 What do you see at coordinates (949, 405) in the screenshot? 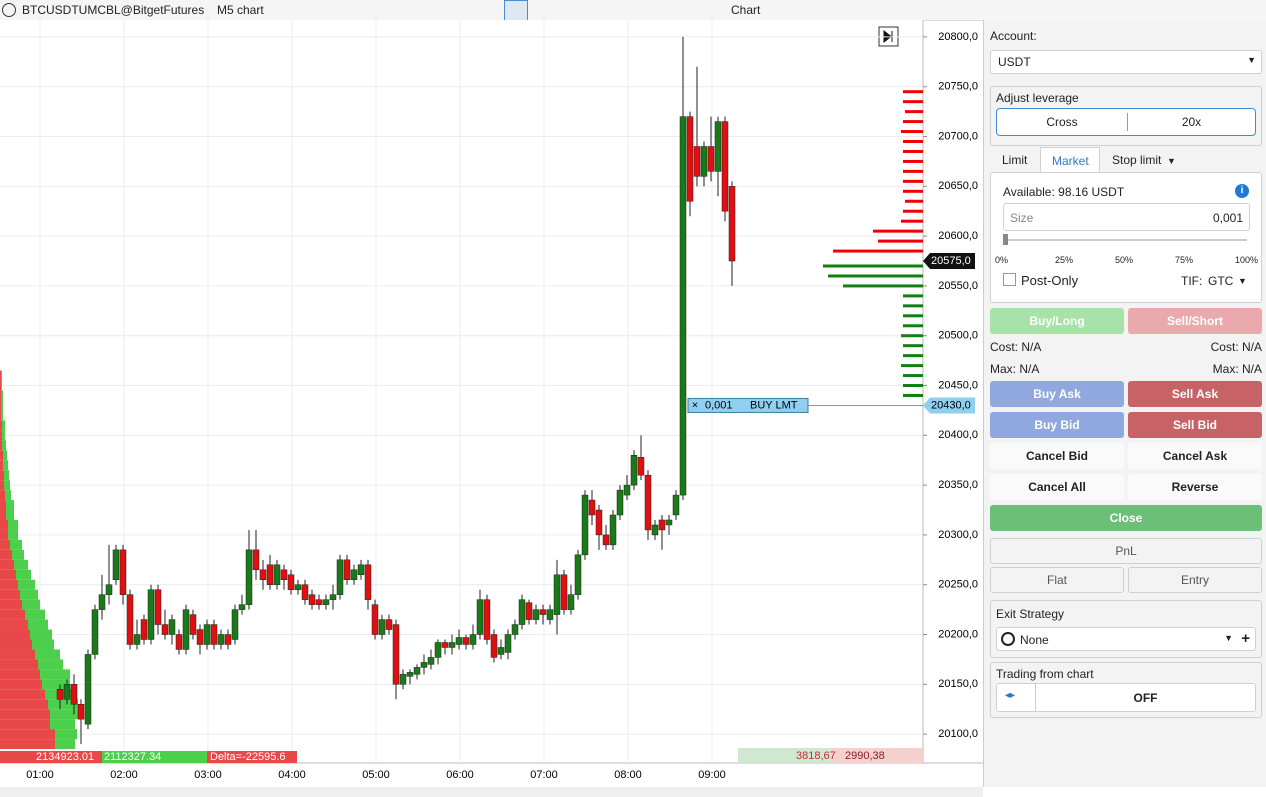
I see `order-price-tag` at bounding box center [949, 405].